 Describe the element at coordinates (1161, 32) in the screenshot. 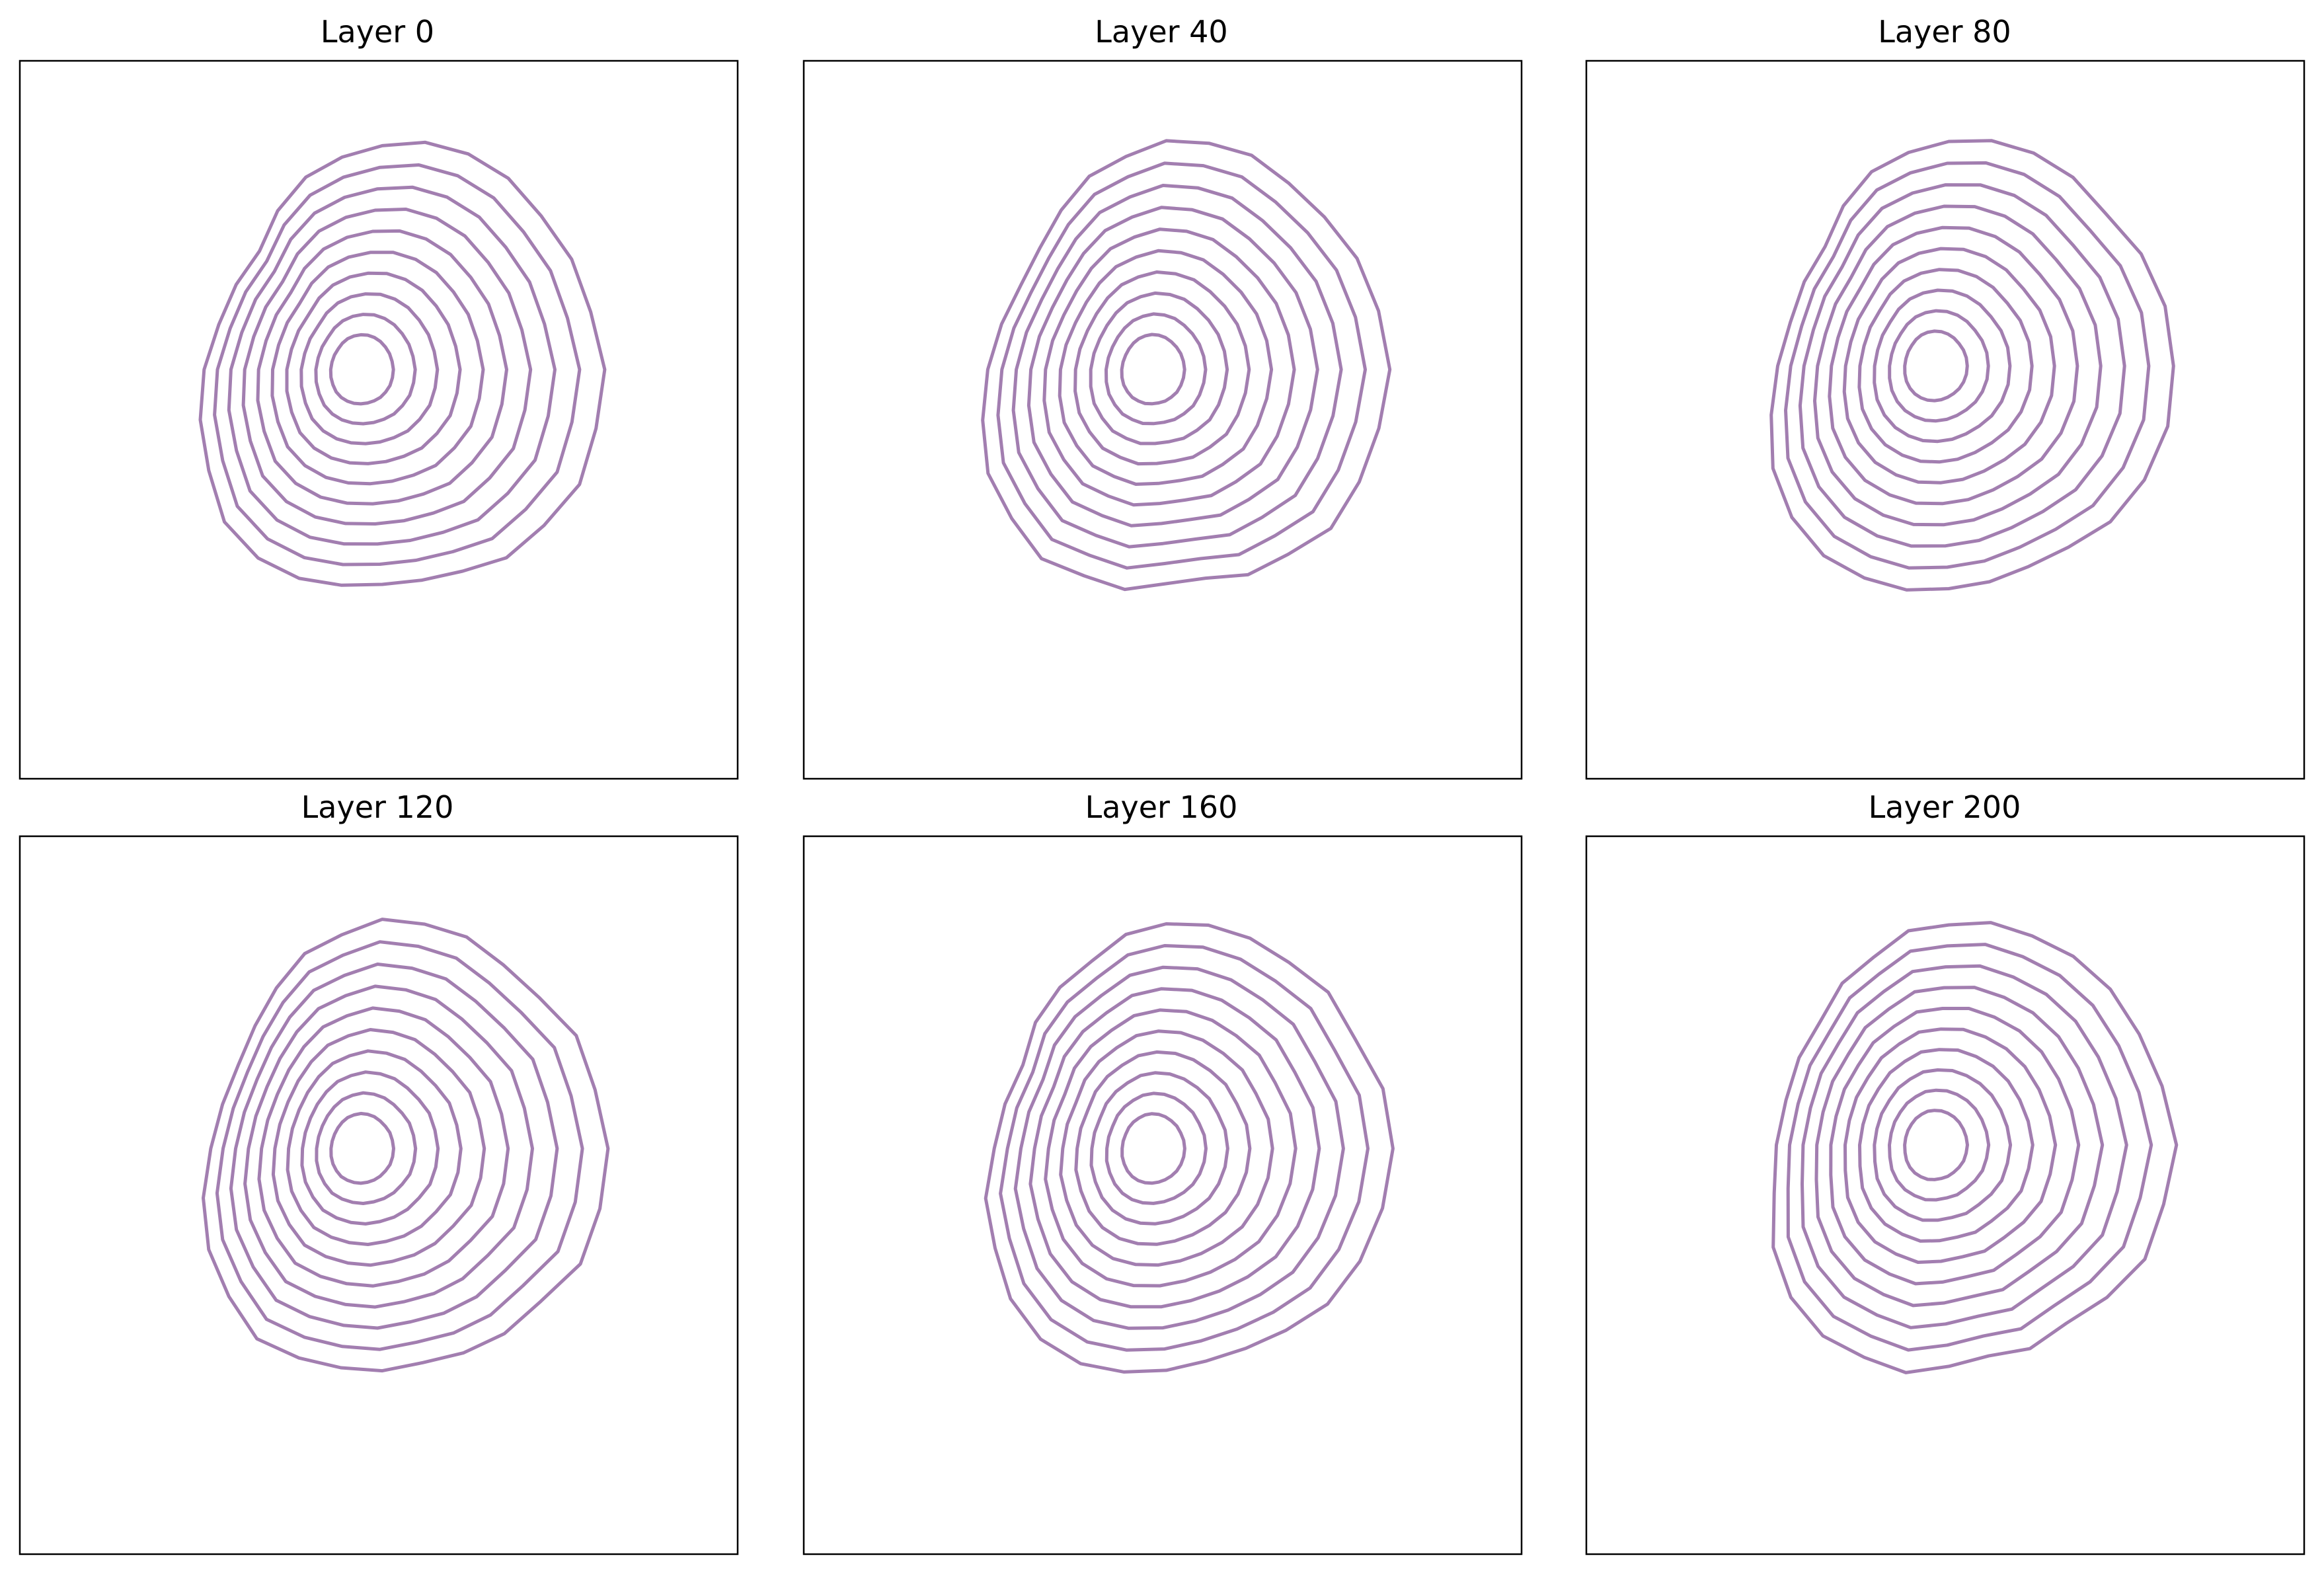

I see `panel-title: Layer 40` at that location.